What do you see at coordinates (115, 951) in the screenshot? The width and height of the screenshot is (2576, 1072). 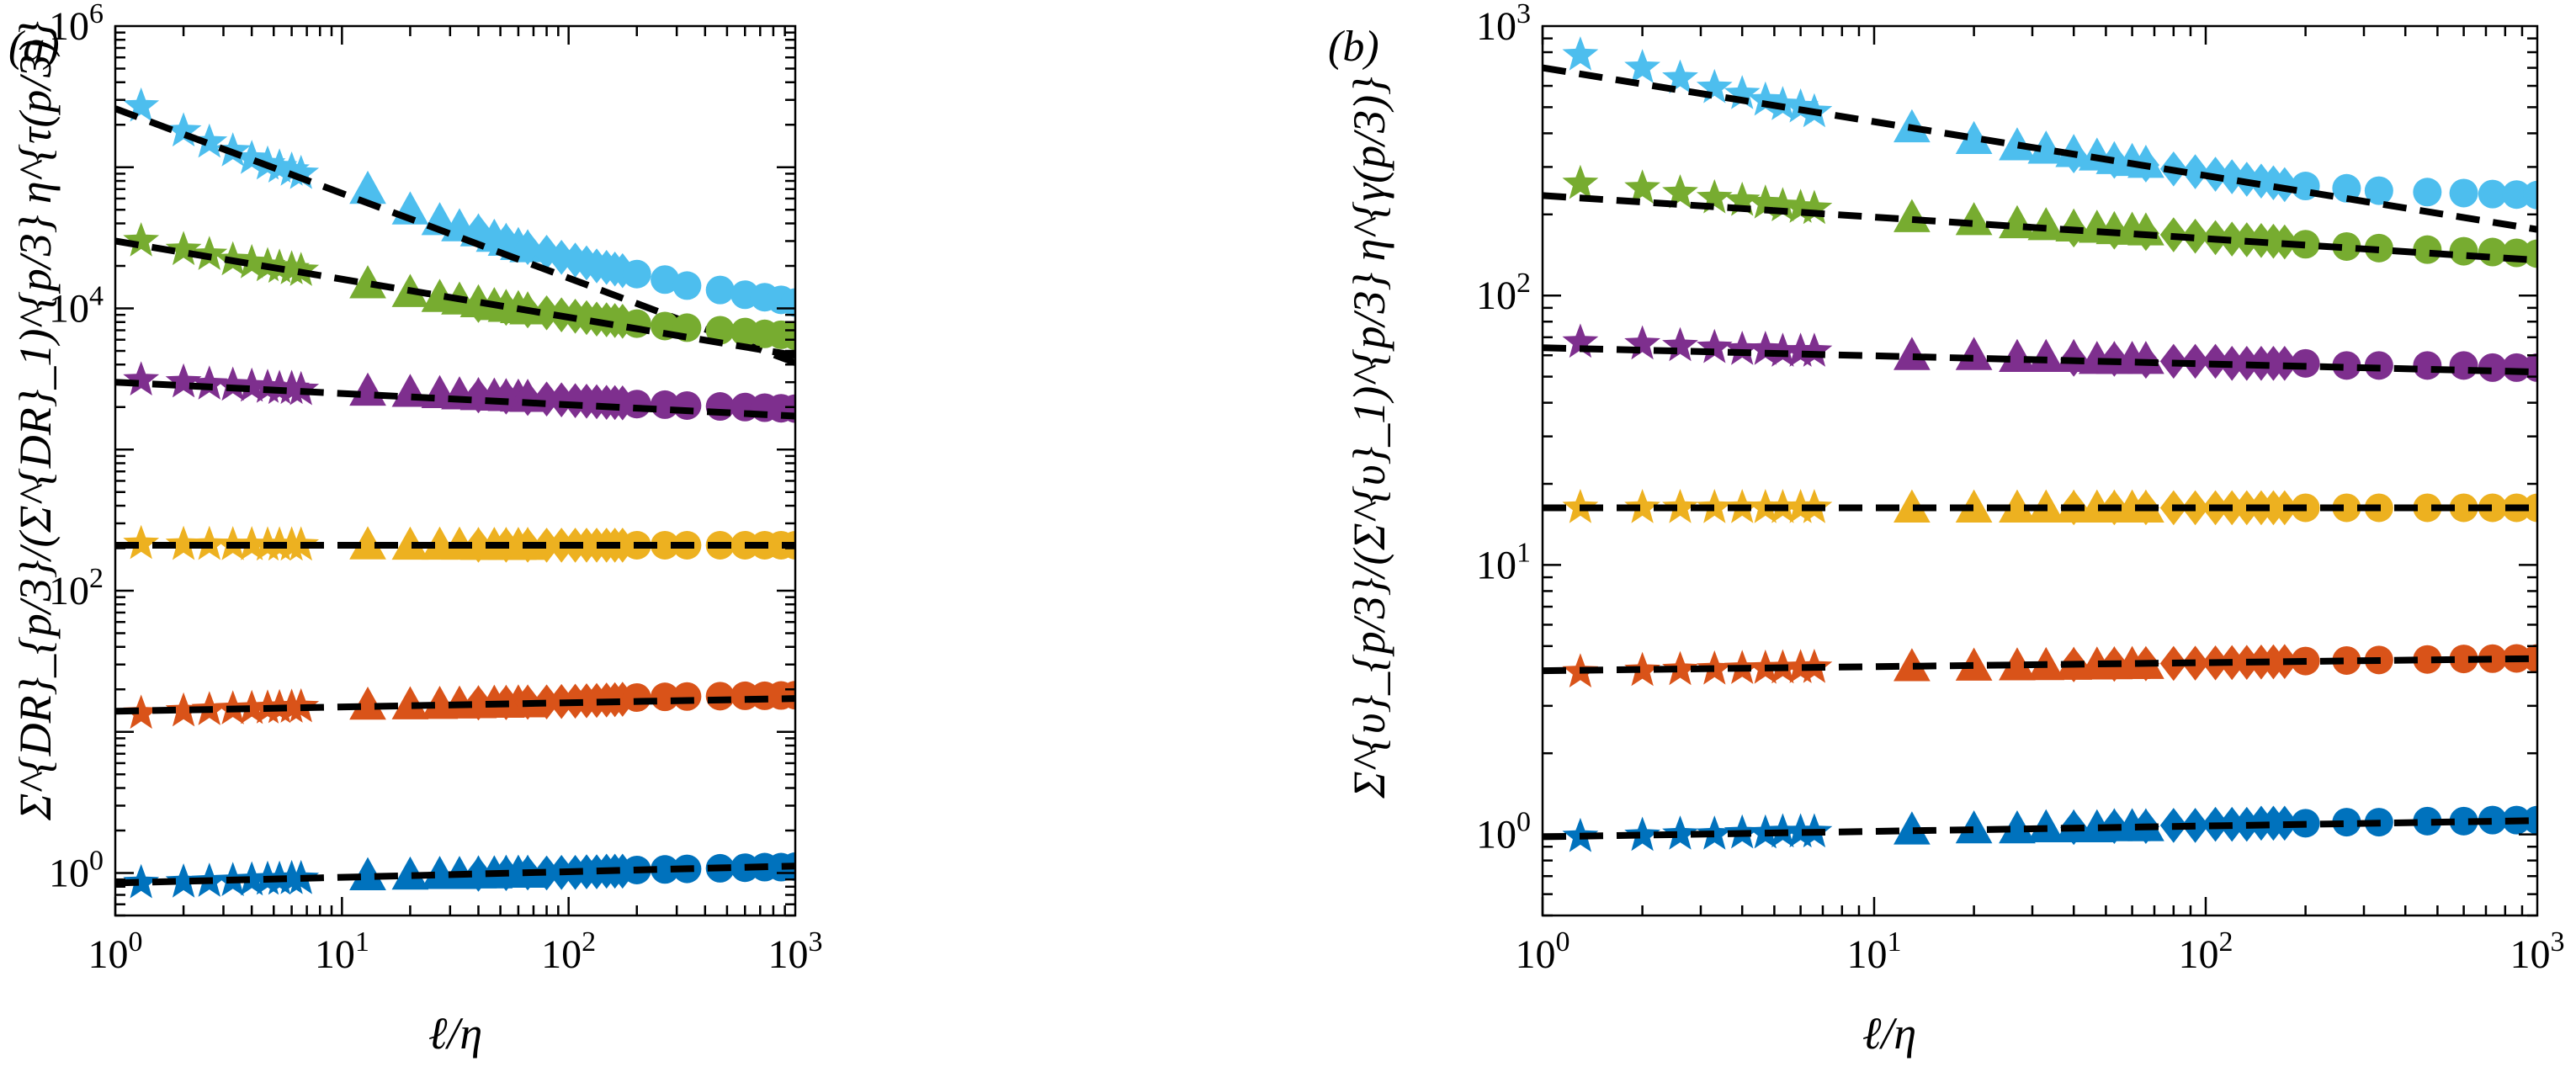 I see `x-tick-label: 10⁰` at bounding box center [115, 951].